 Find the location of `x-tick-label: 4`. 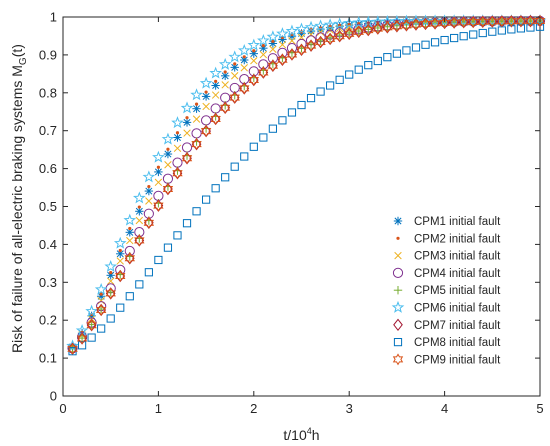

x-tick-label: 4 is located at coordinates (444, 408).